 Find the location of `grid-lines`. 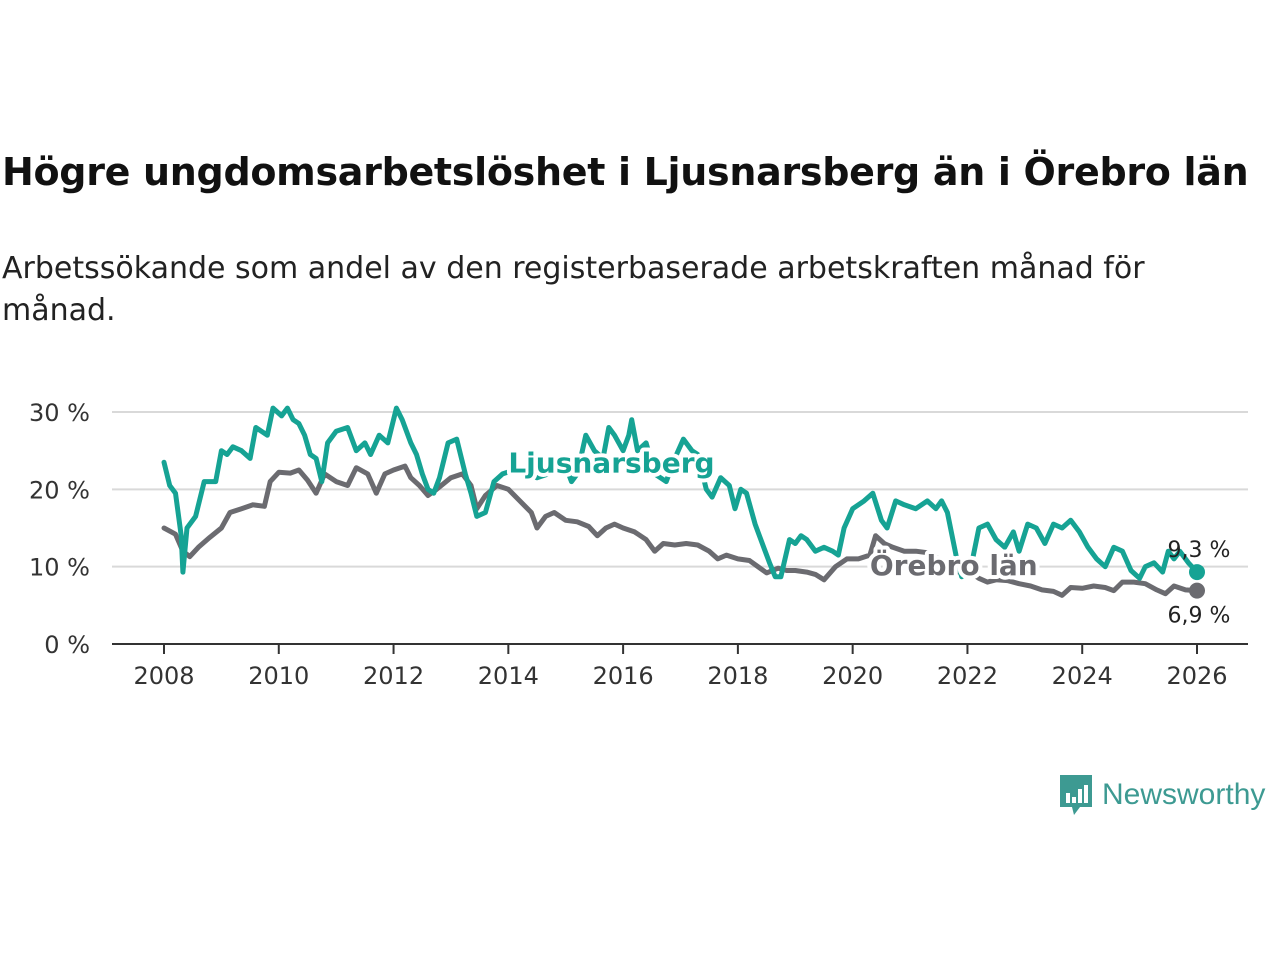

grid-lines is located at coordinates (680, 489).